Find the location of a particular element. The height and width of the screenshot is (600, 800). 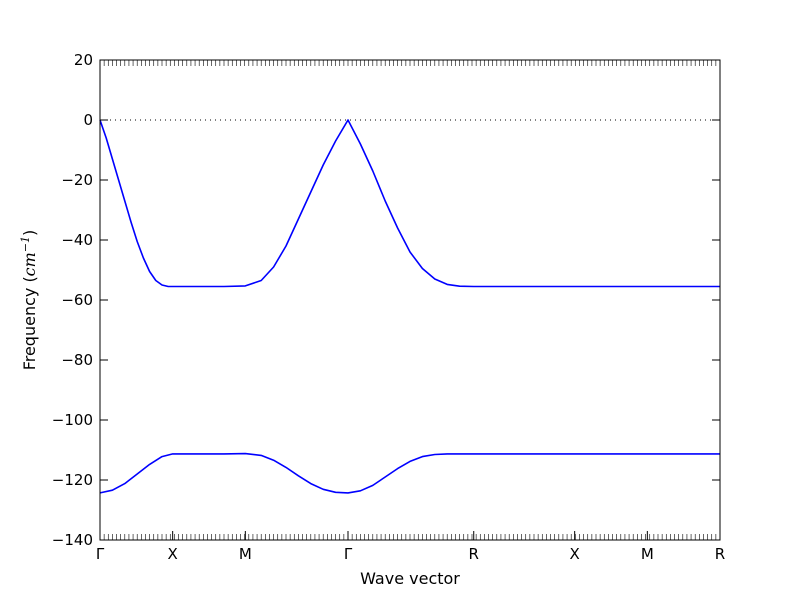

y-tick-label: −60 is located at coordinates (77, 300).